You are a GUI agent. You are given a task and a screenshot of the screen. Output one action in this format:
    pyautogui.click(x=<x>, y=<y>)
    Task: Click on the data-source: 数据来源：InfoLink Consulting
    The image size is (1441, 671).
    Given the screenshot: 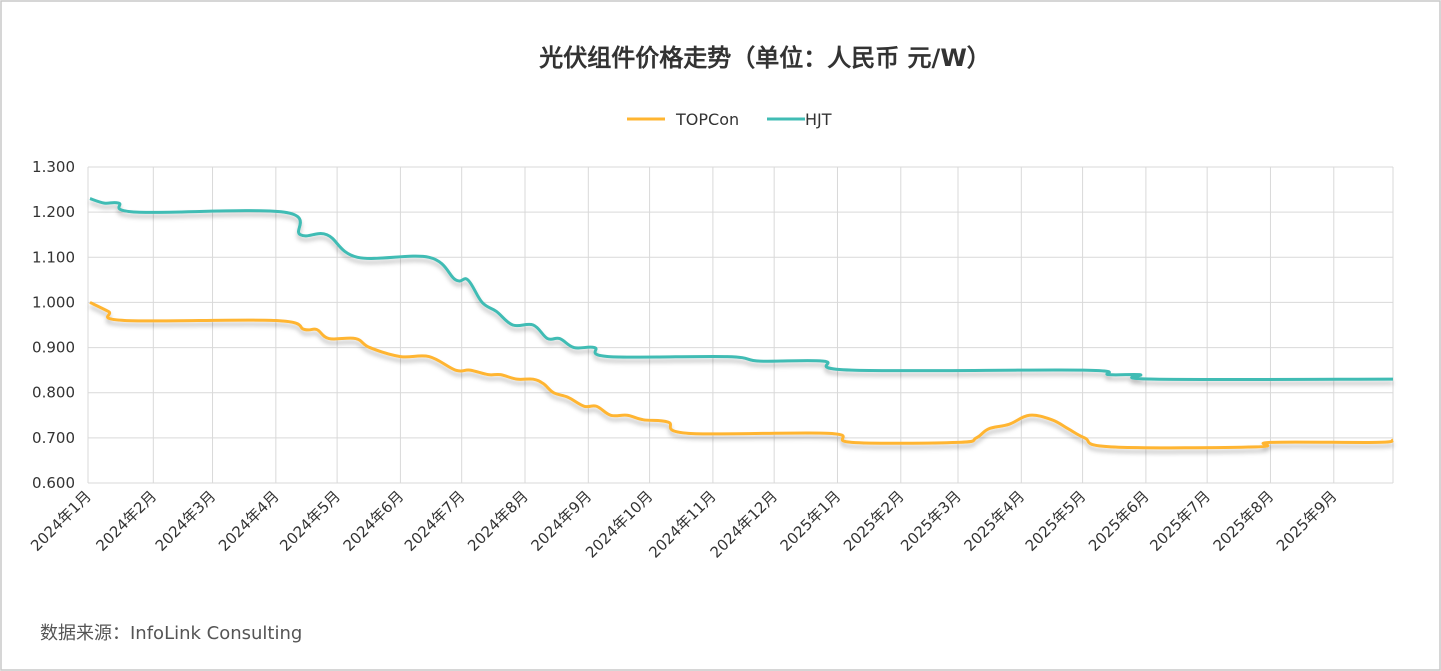 What is the action you would take?
    pyautogui.click(x=171, y=633)
    